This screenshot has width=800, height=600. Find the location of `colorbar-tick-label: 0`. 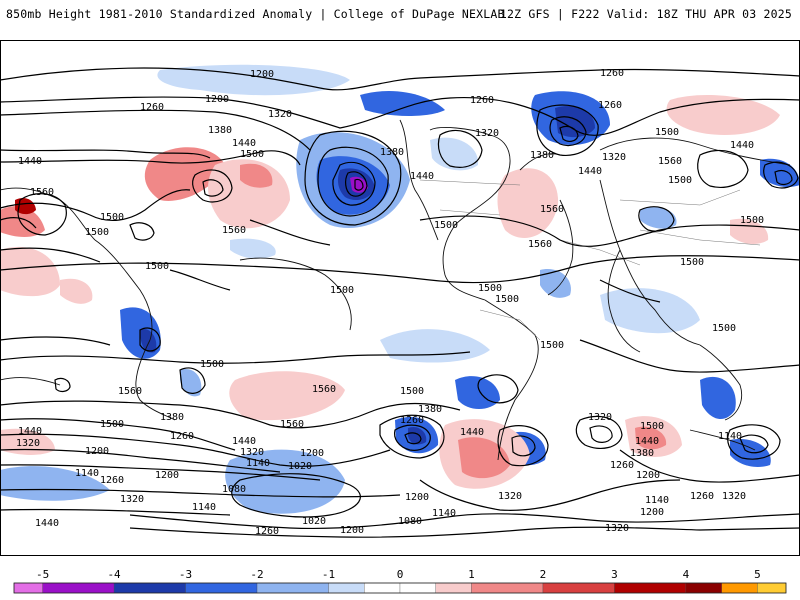

colorbar-tick-label: 0 is located at coordinates (400, 574).